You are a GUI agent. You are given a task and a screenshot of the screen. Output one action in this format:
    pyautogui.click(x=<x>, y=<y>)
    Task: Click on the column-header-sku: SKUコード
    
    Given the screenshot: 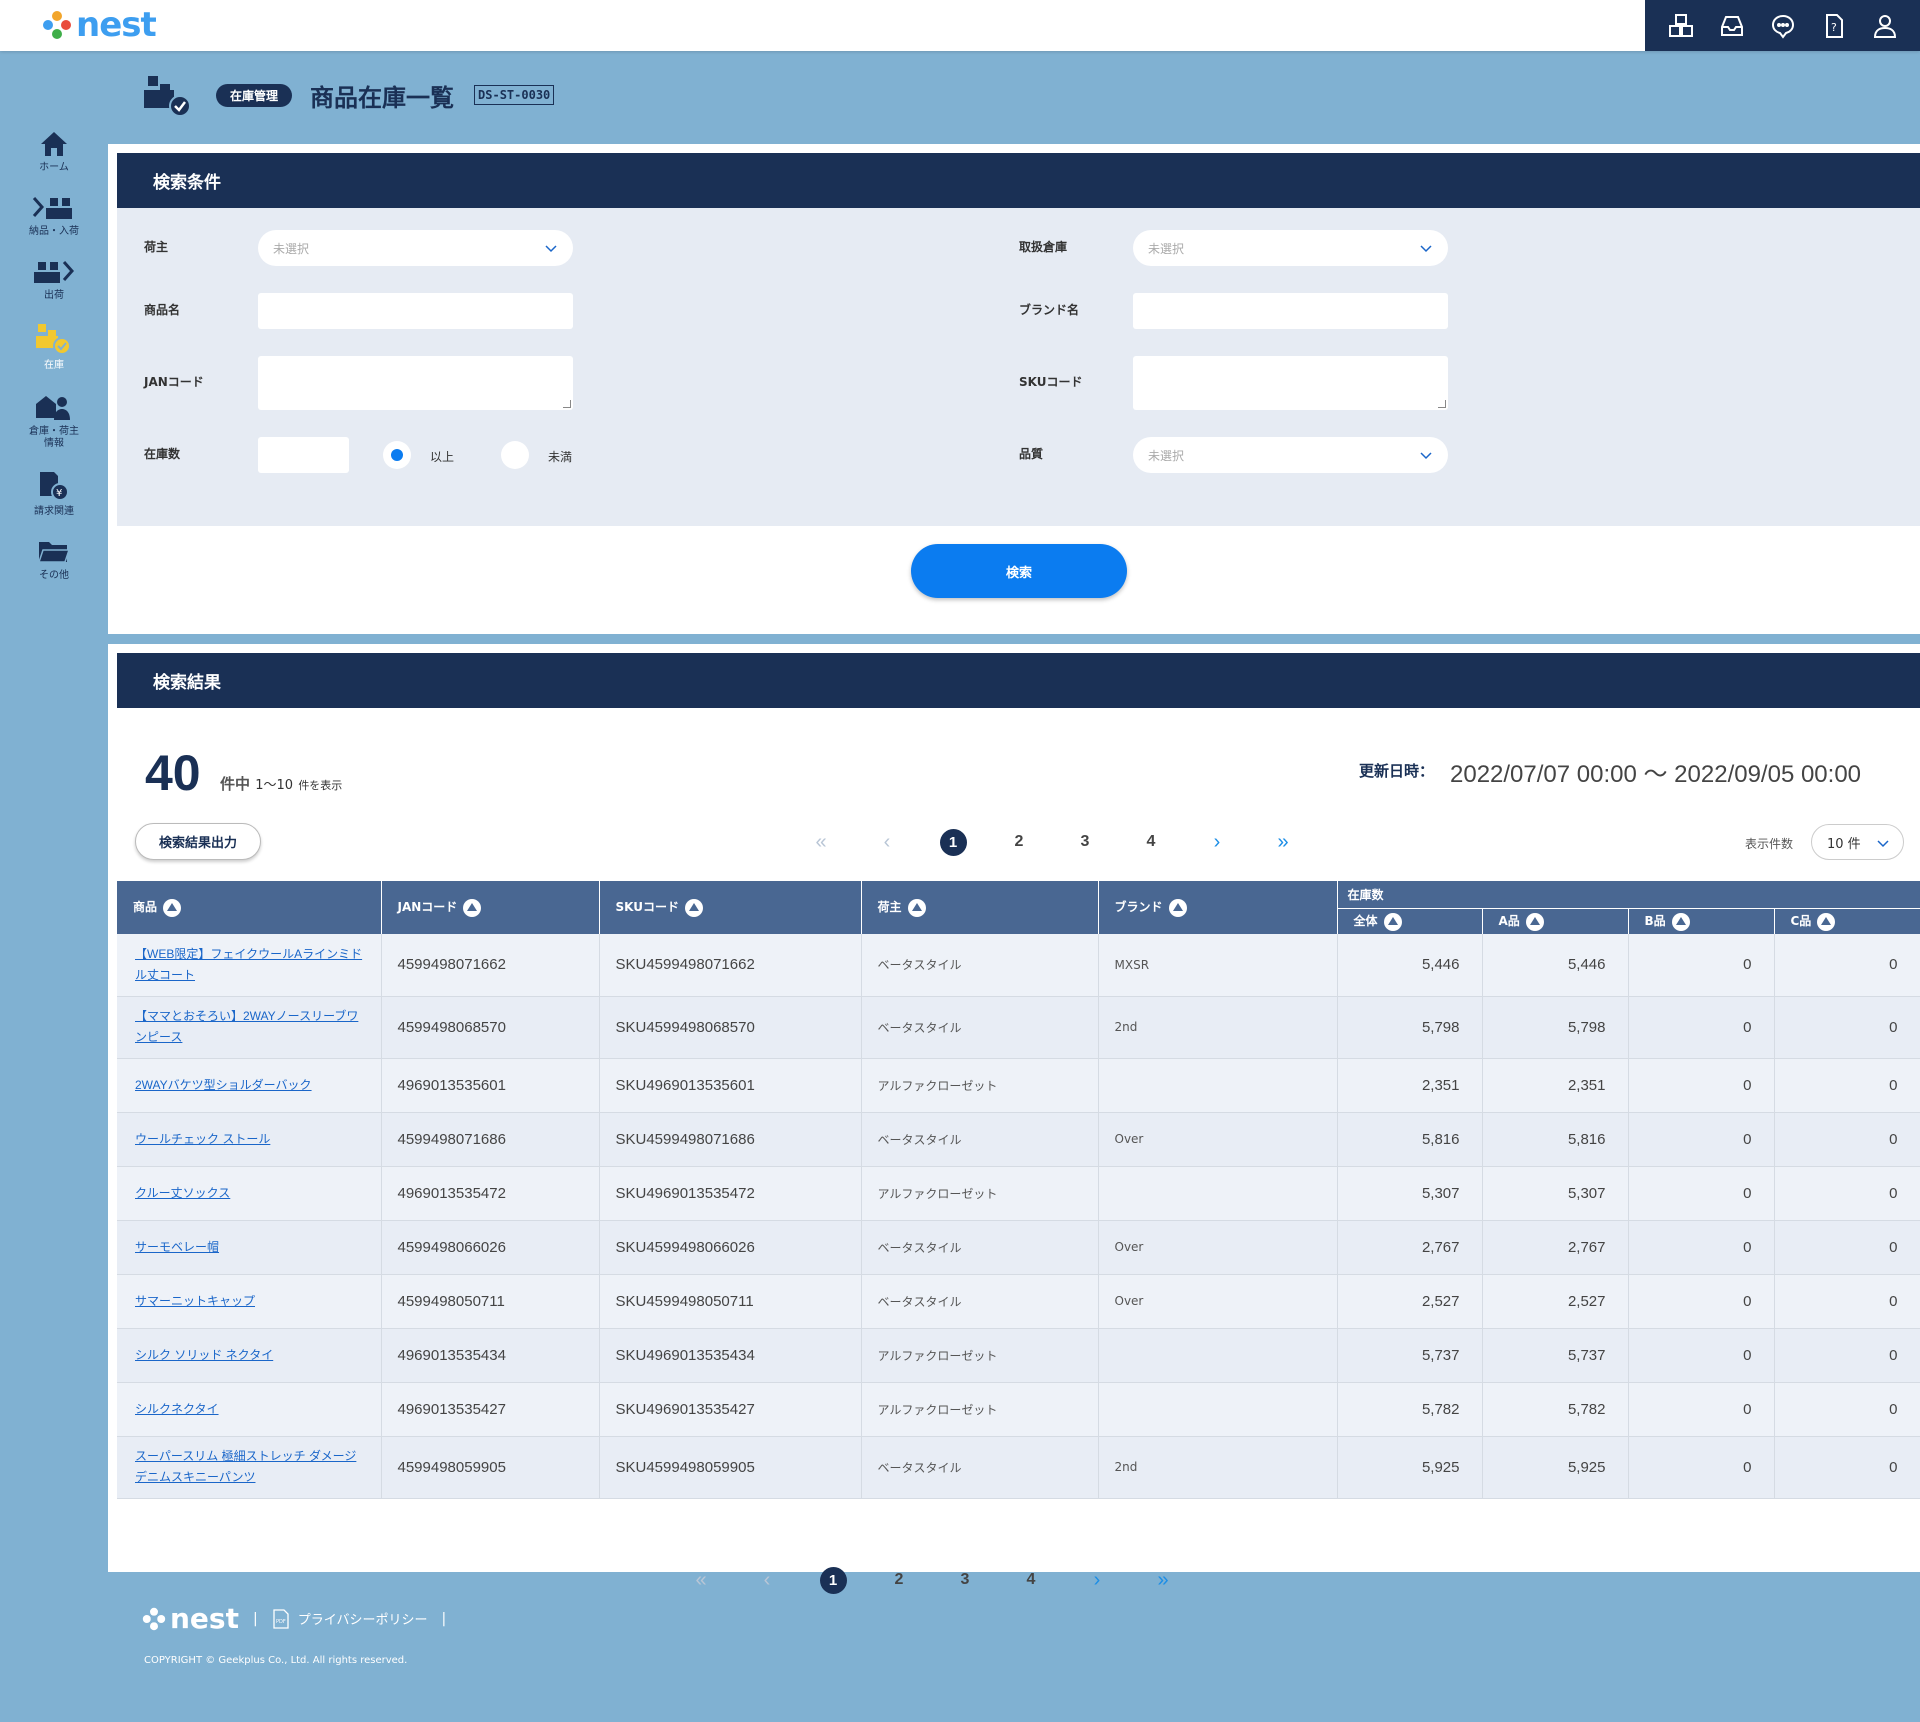 What is the action you would take?
    pyautogui.click(x=730, y=907)
    